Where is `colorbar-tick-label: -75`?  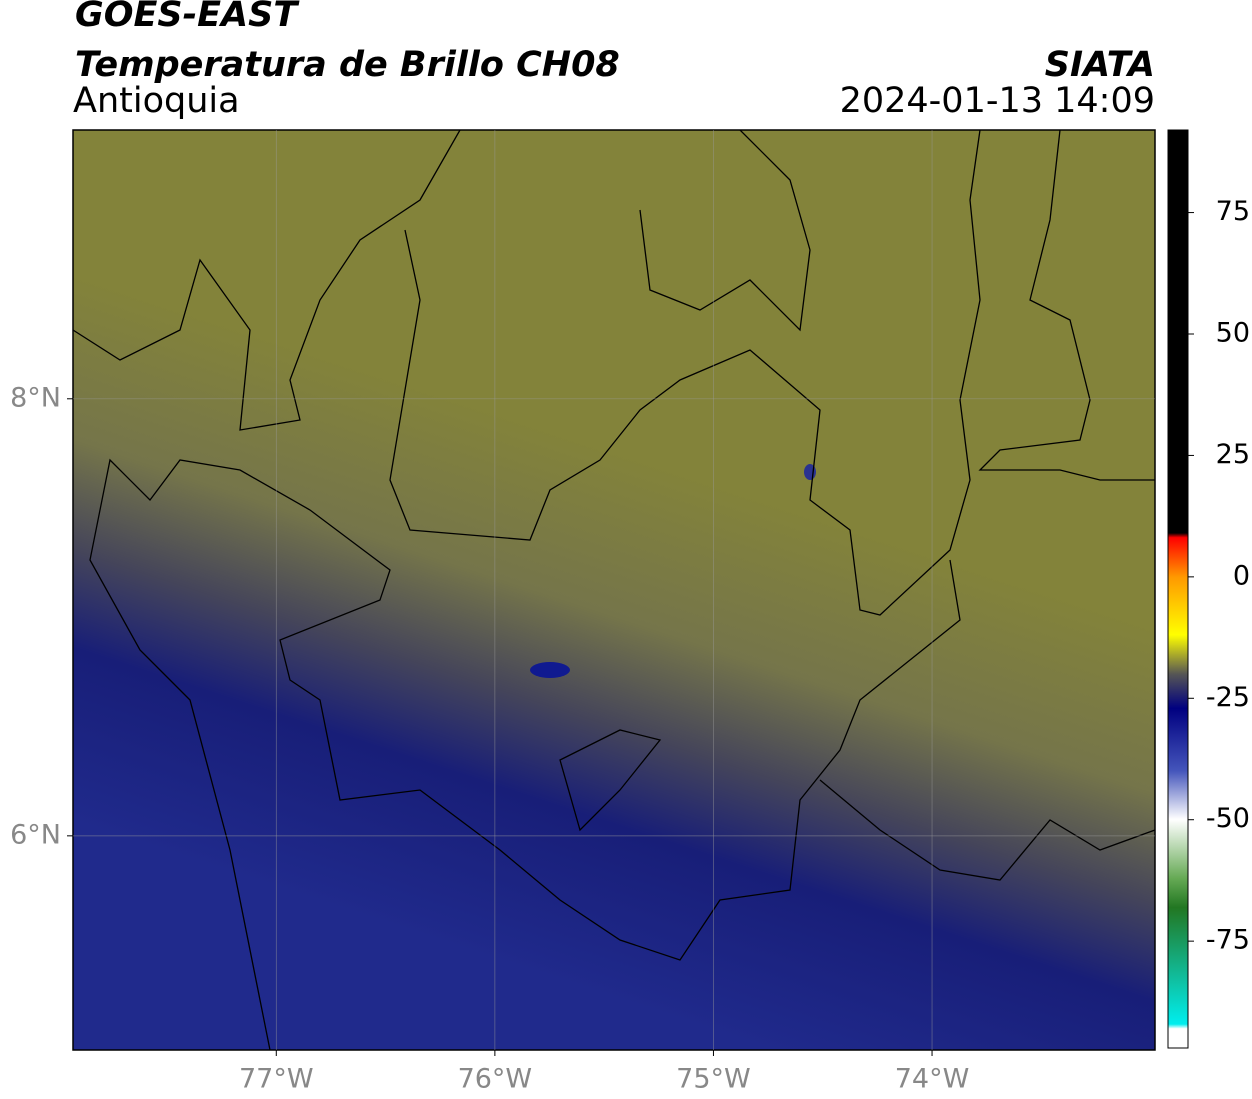
colorbar-tick-label: -75 is located at coordinates (1228, 940).